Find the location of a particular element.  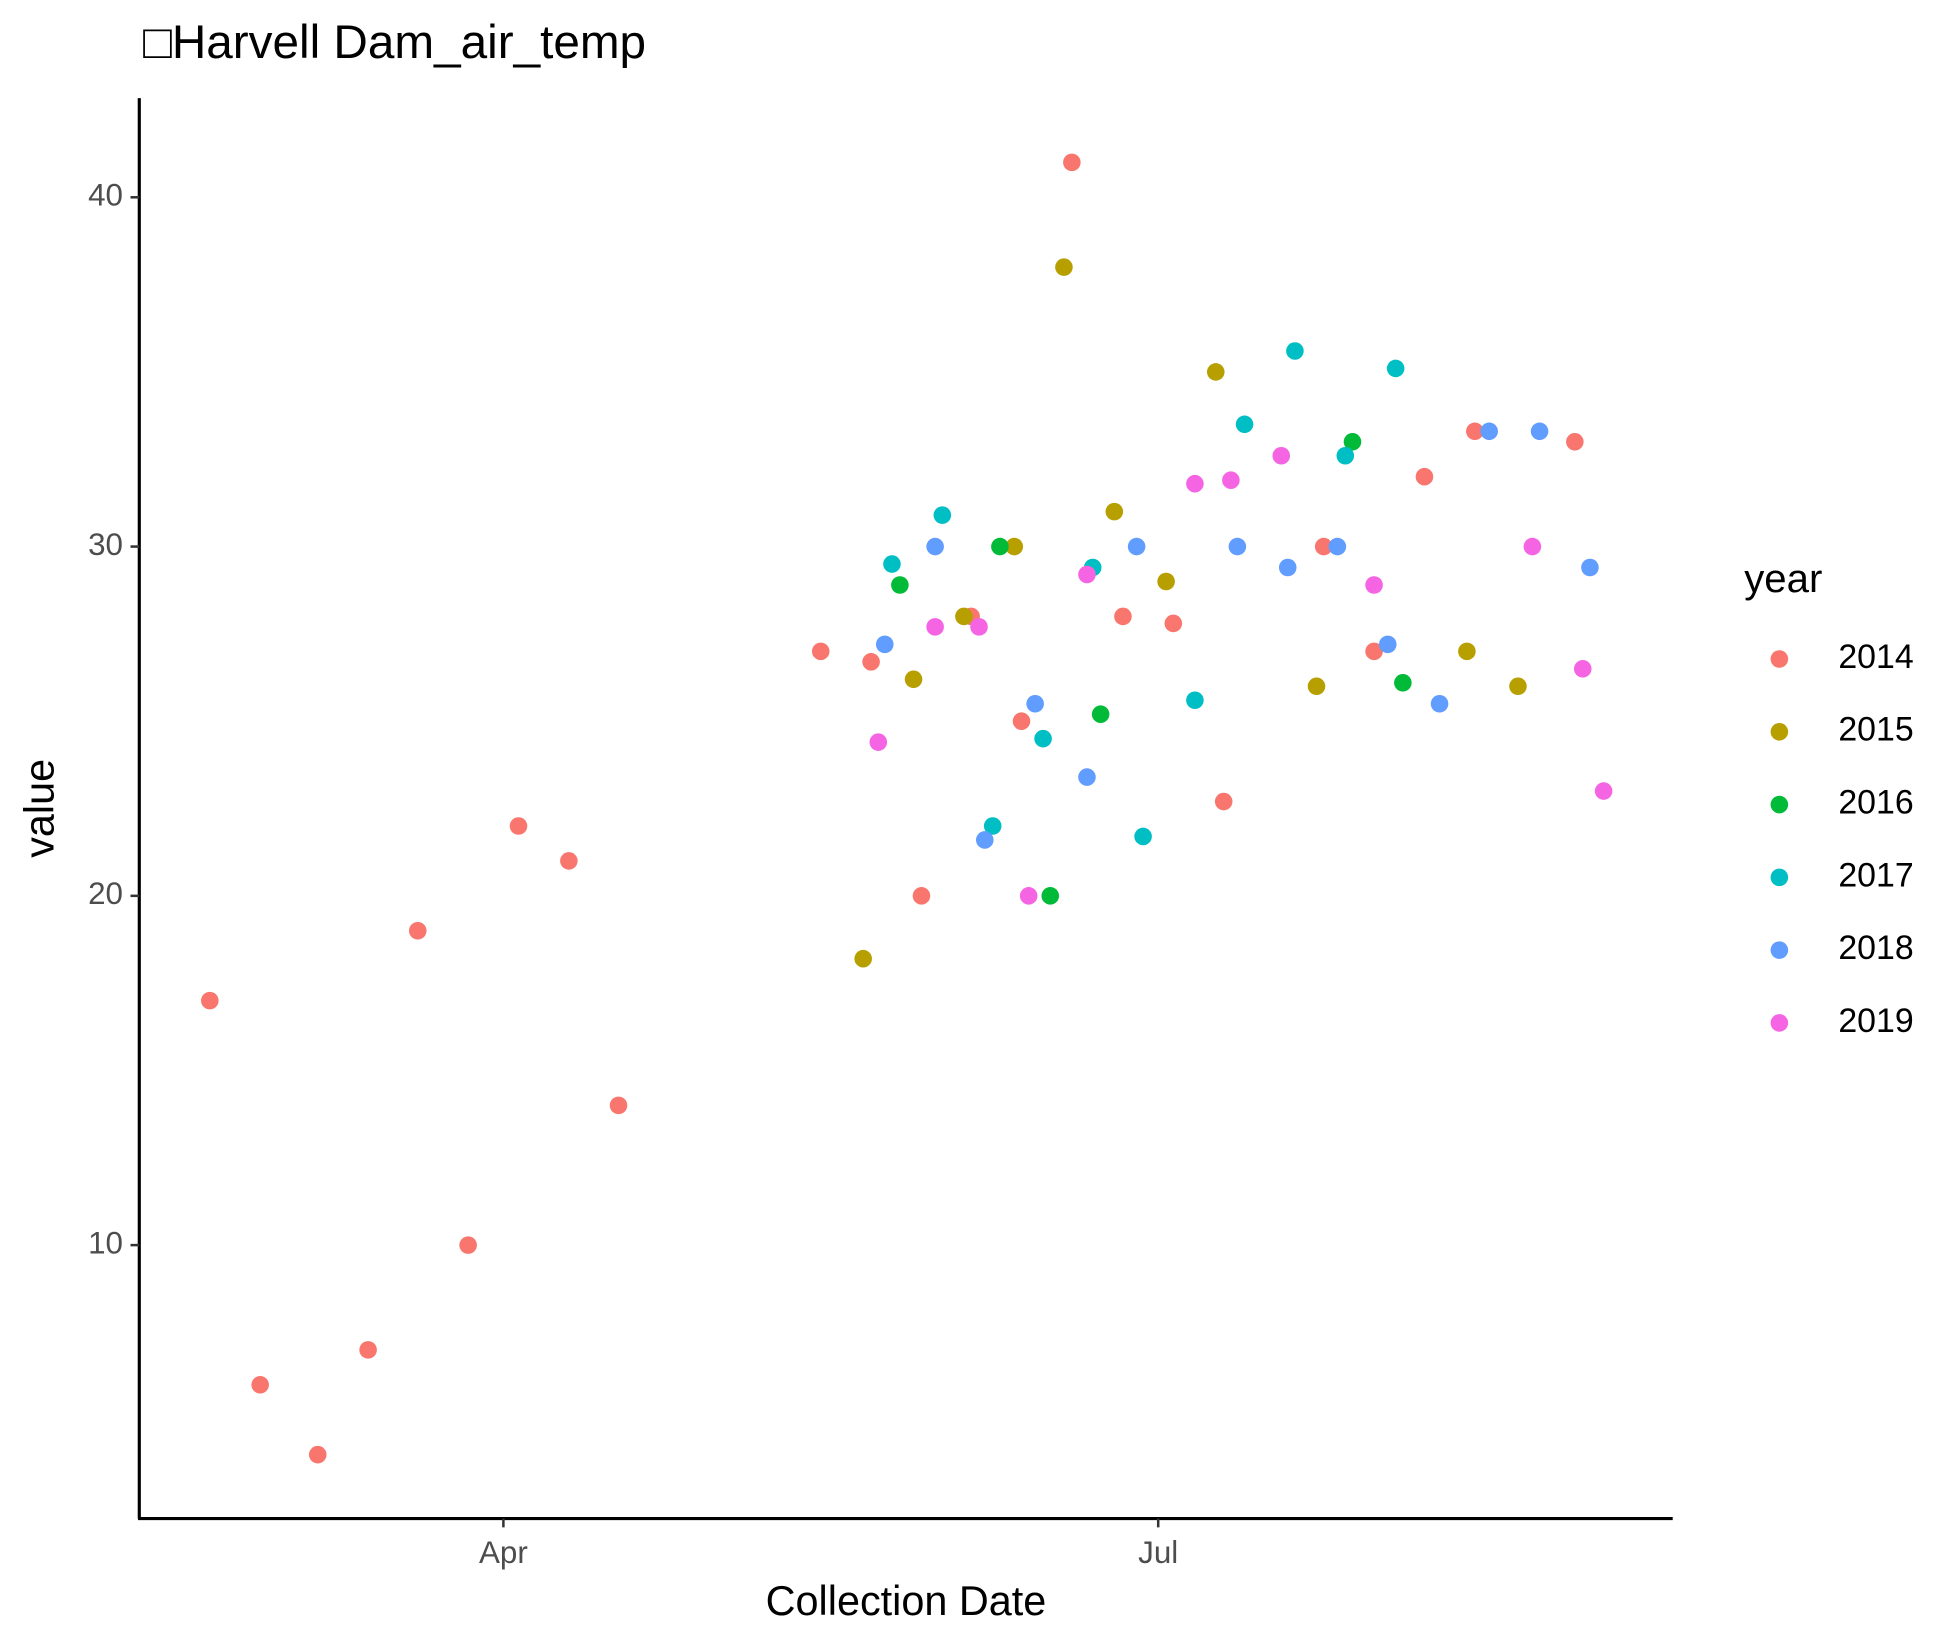

y-tick-label: 30 is located at coordinates (105, 544).